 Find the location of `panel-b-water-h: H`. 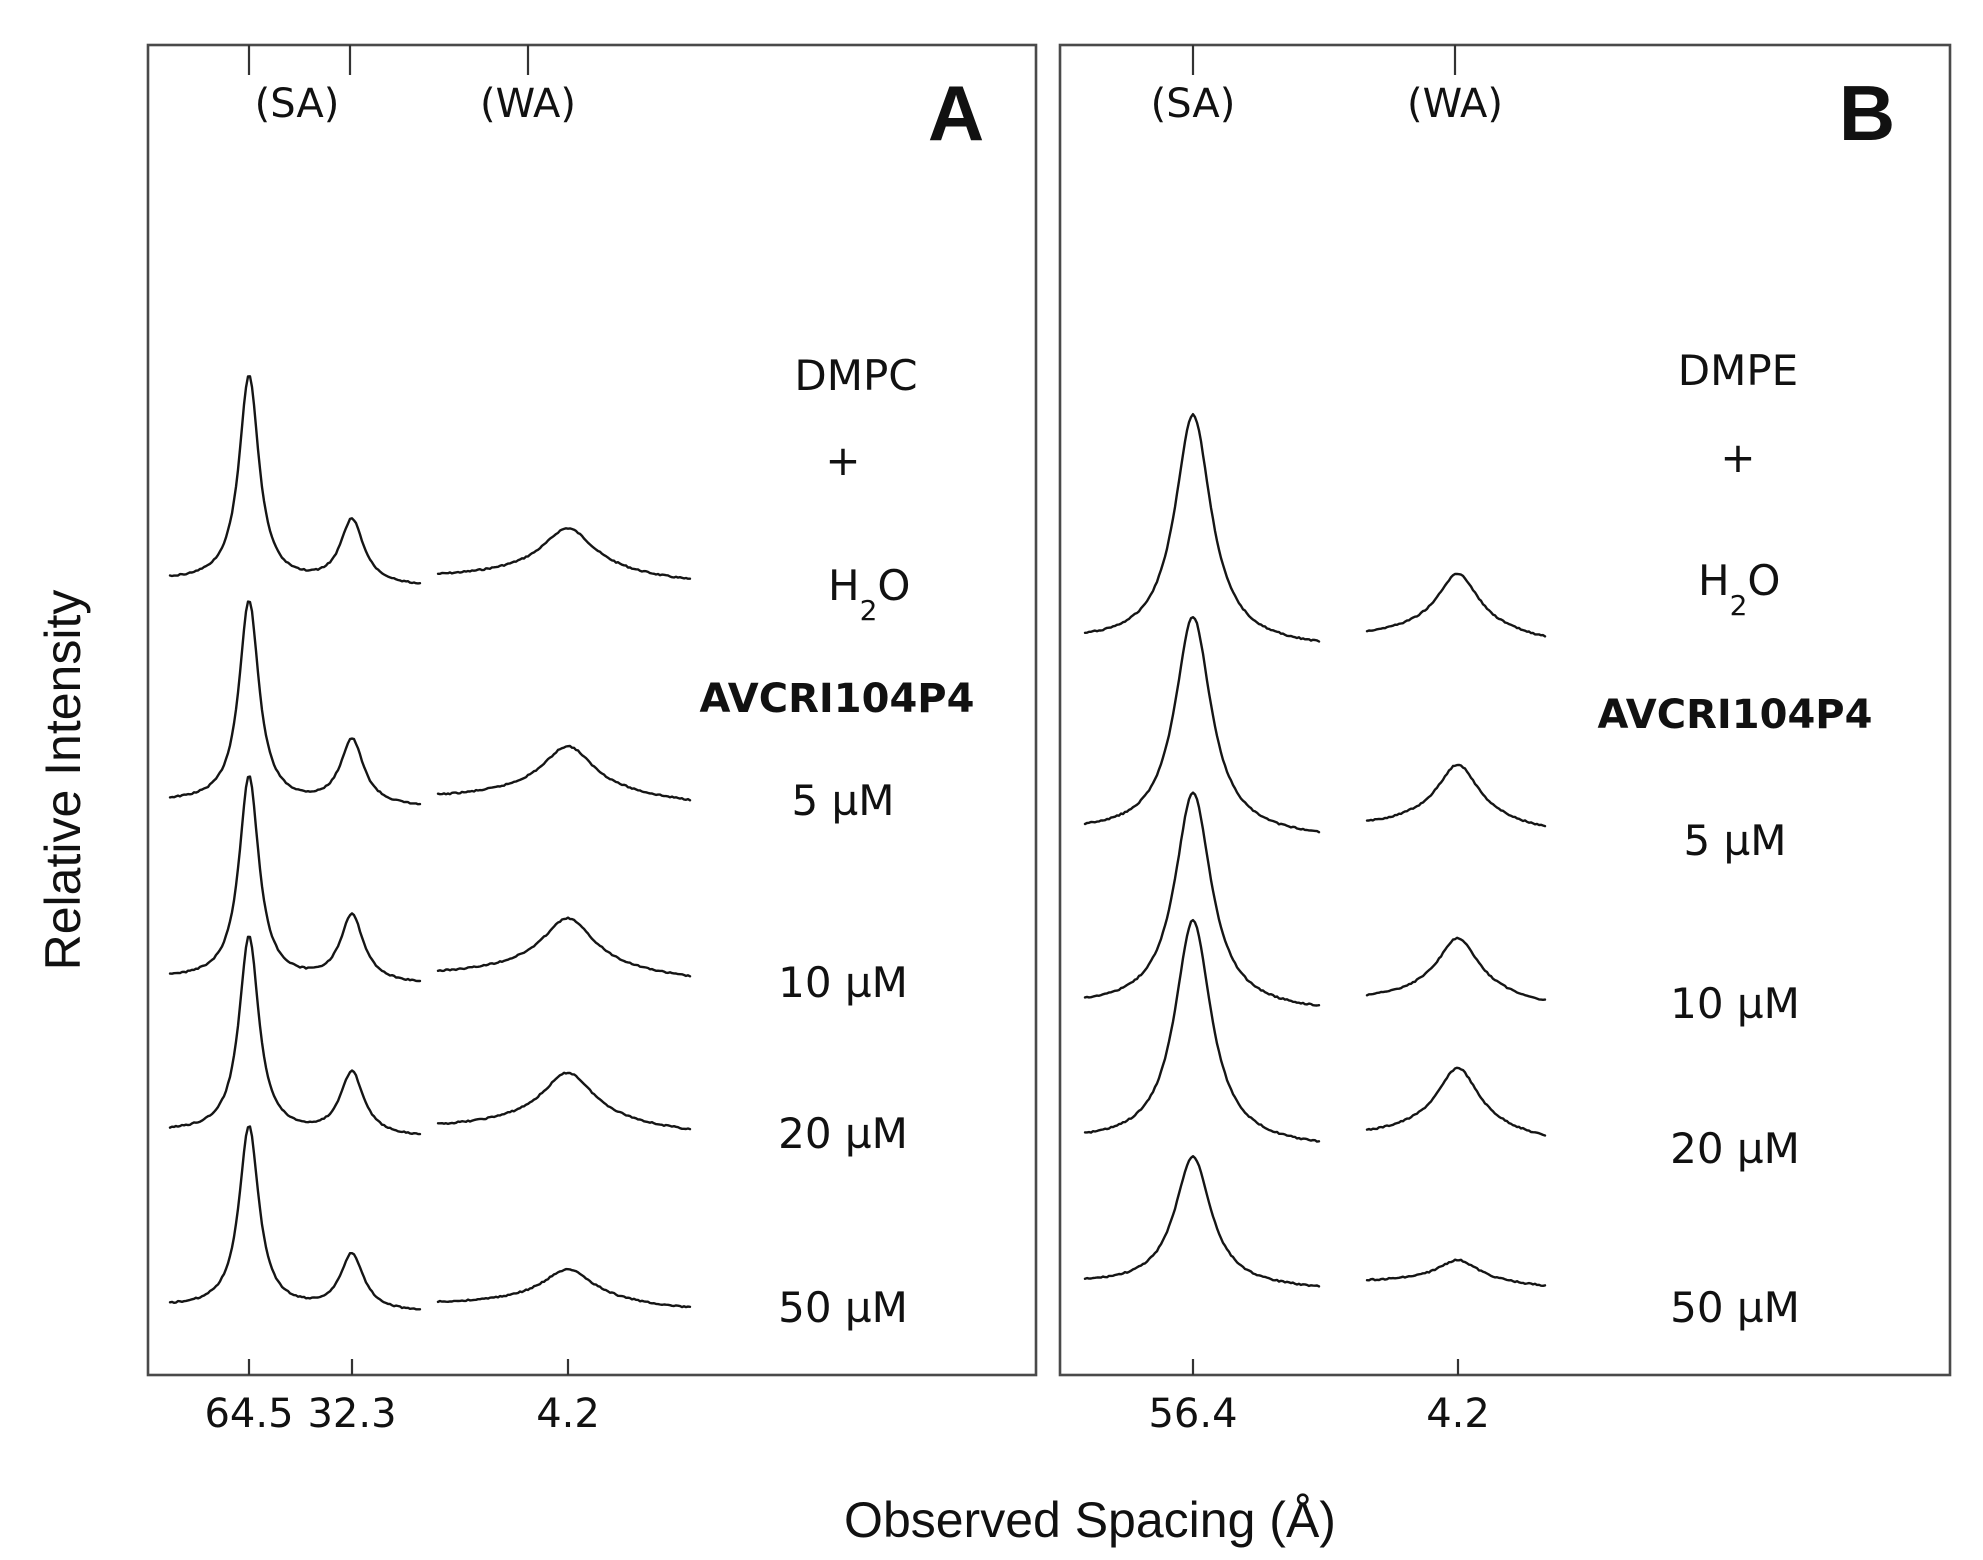

panel-b-water-h: H is located at coordinates (1714, 580).